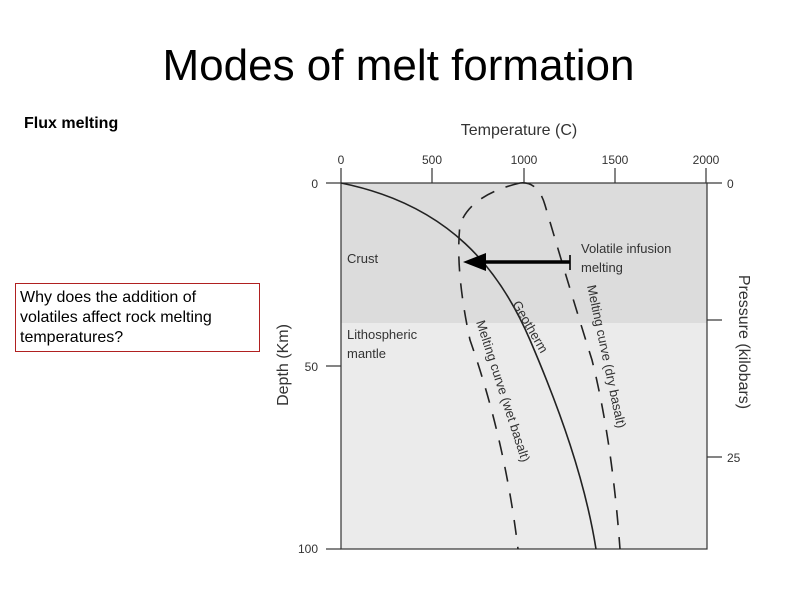  I want to click on mantle-label-line2: mantle, so click(366, 353).